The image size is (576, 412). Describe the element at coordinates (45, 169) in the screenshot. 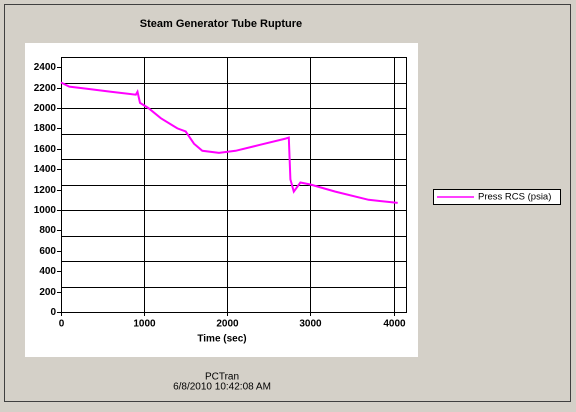

I see `y-tick-label: 1400` at that location.